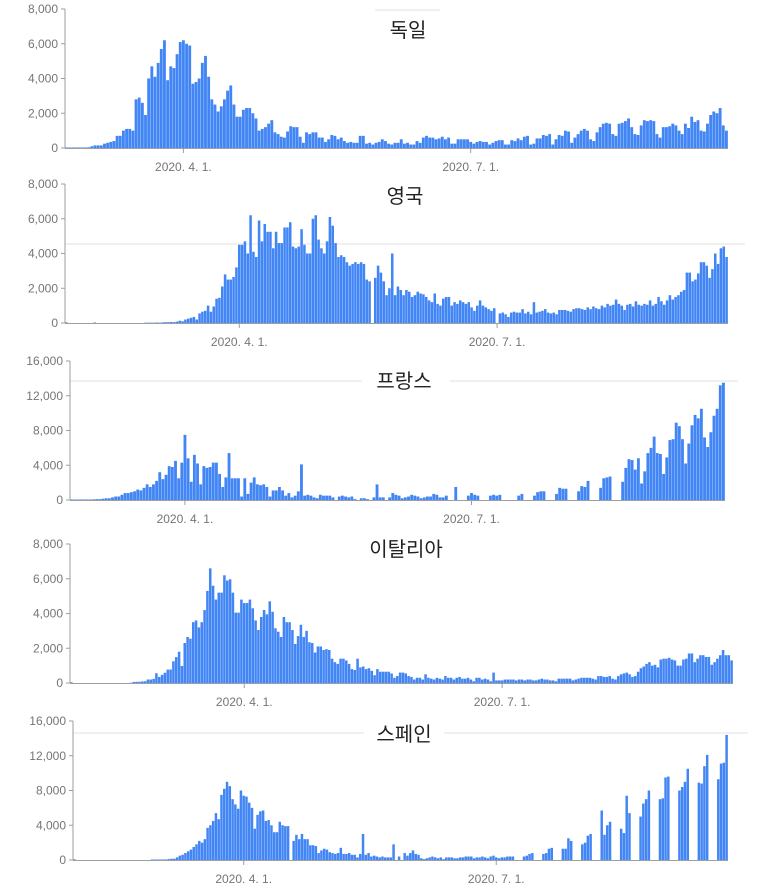 This screenshot has width=762, height=889. Describe the element at coordinates (470, 167) in the screenshot. I see `x-tick-label: 2020. 7. 1.` at that location.